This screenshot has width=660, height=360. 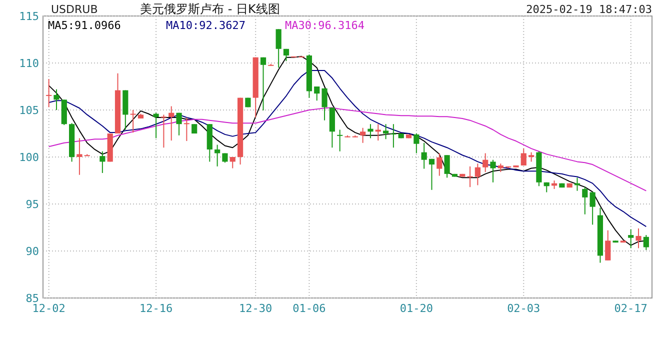 What do you see at coordinates (156, 308) in the screenshot?
I see `x-tick-label: 12-16` at bounding box center [156, 308].